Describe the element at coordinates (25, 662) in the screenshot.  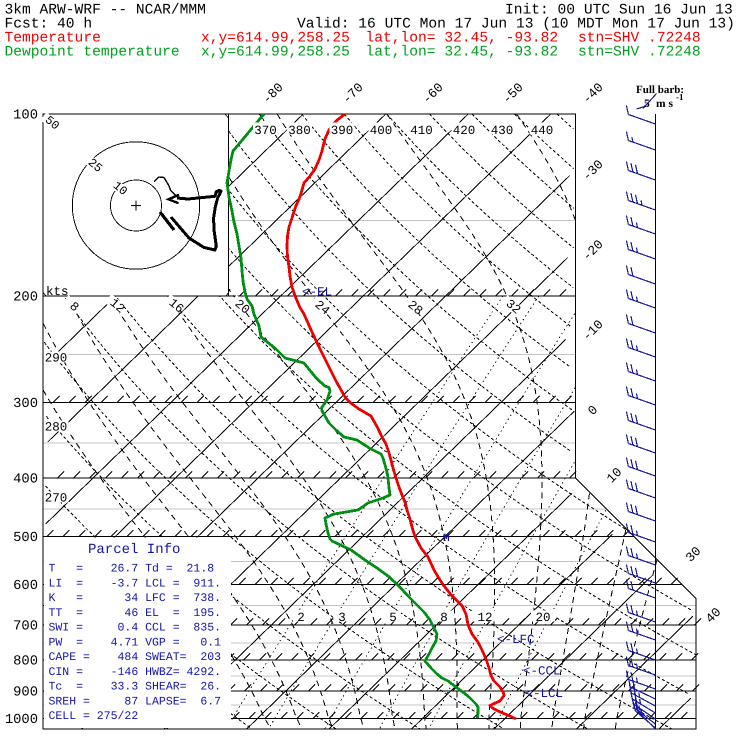
I see `svg-text: 800` at that location.